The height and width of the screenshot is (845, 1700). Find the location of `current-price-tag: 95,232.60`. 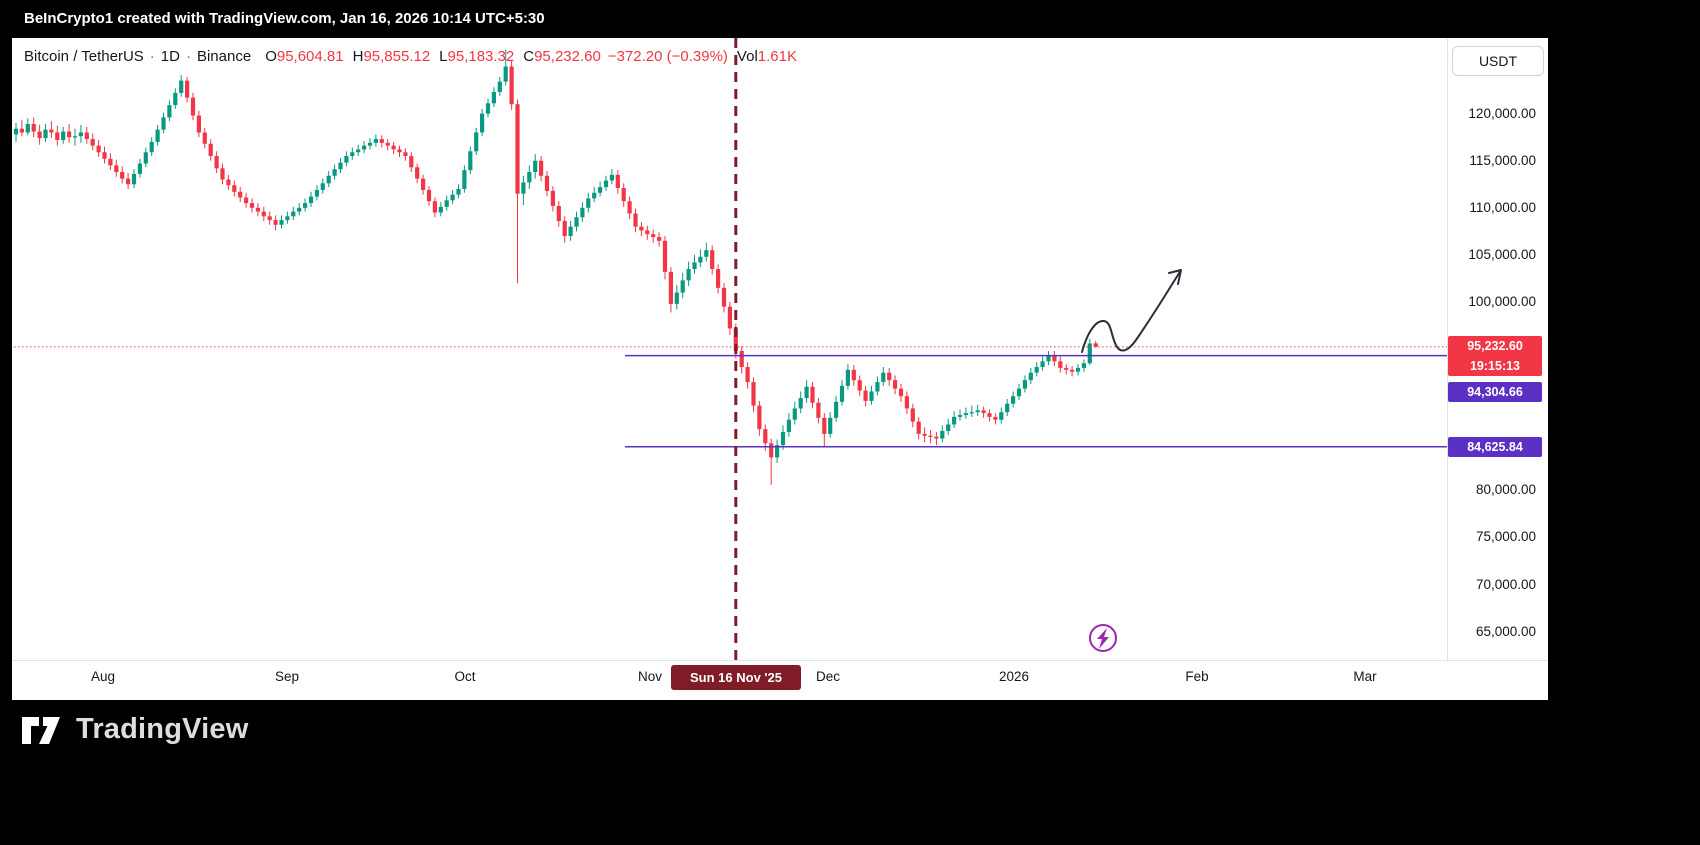

current-price-tag: 95,232.60 is located at coordinates (1495, 346).